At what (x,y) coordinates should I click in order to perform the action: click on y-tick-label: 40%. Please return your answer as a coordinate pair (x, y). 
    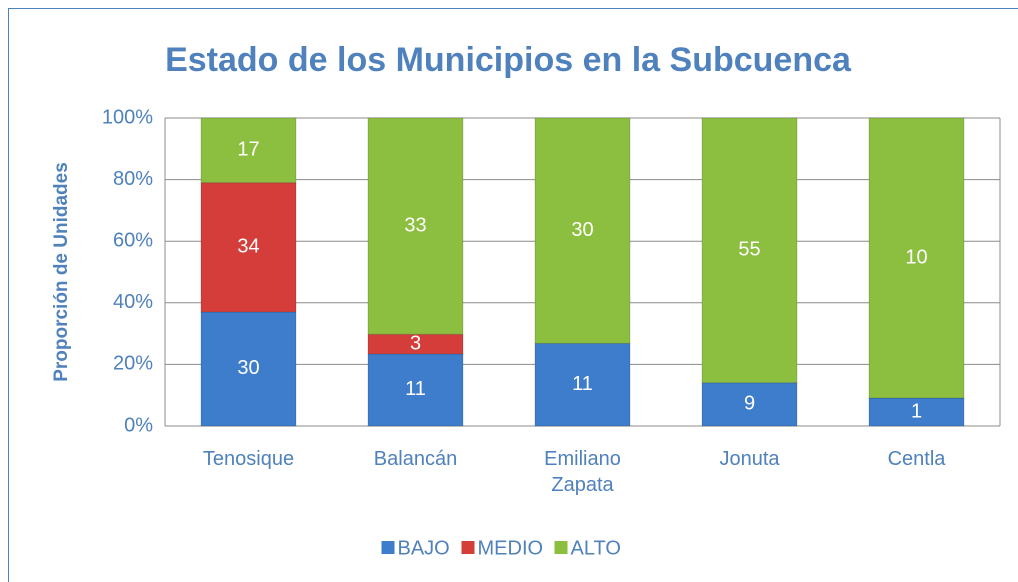
    Looking at the image, I should click on (133, 302).